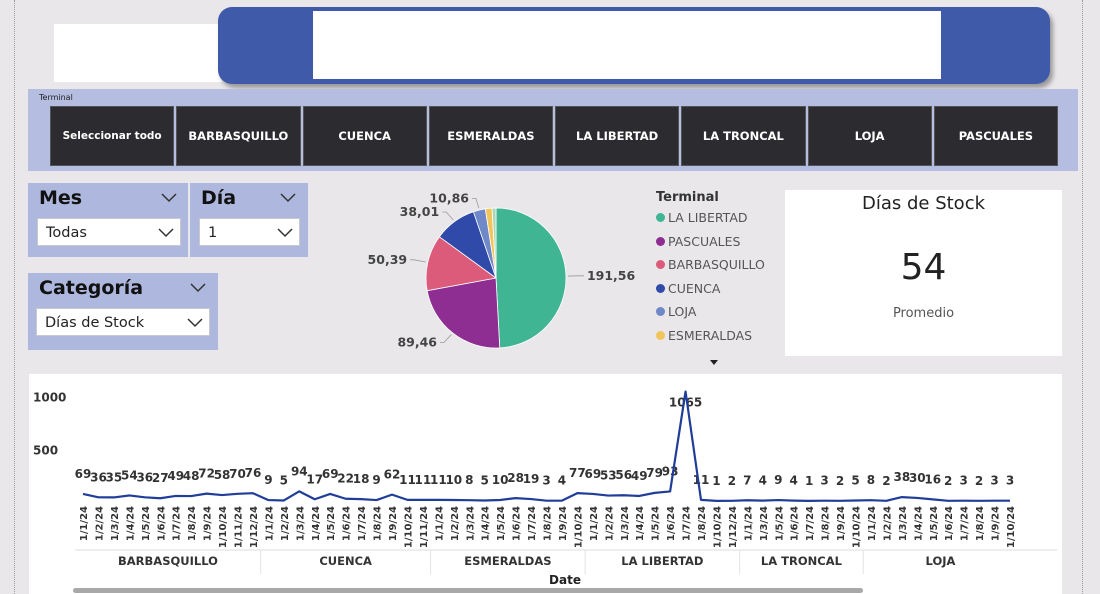 This screenshot has width=1100, height=594. Describe the element at coordinates (14, 297) in the screenshot. I see `canvas-edge-left` at that location.